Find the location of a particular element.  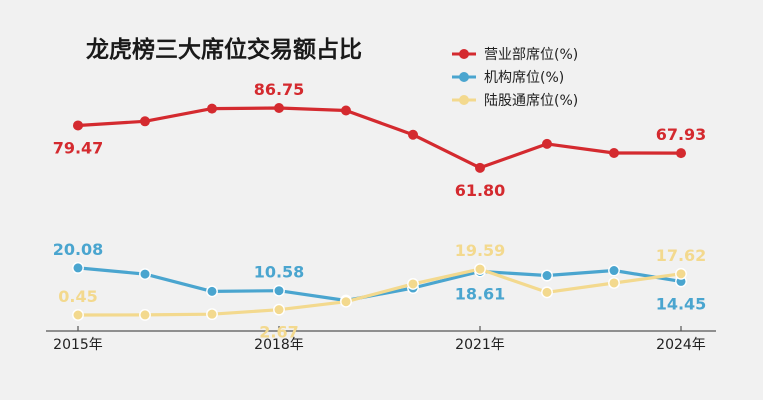

data-label: 61.80 is located at coordinates (480, 190).